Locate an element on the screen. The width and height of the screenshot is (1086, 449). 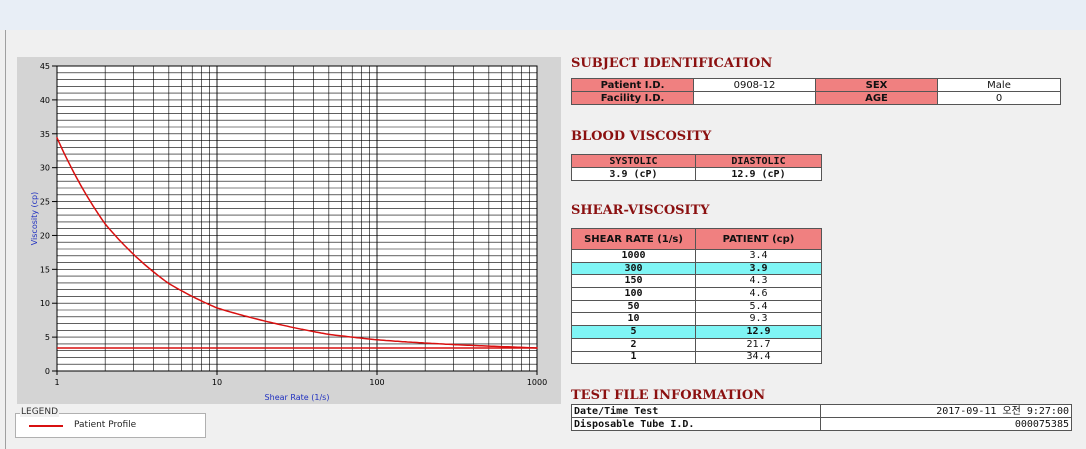
patient-cp-cell: 3.9 is located at coordinates (758, 268).